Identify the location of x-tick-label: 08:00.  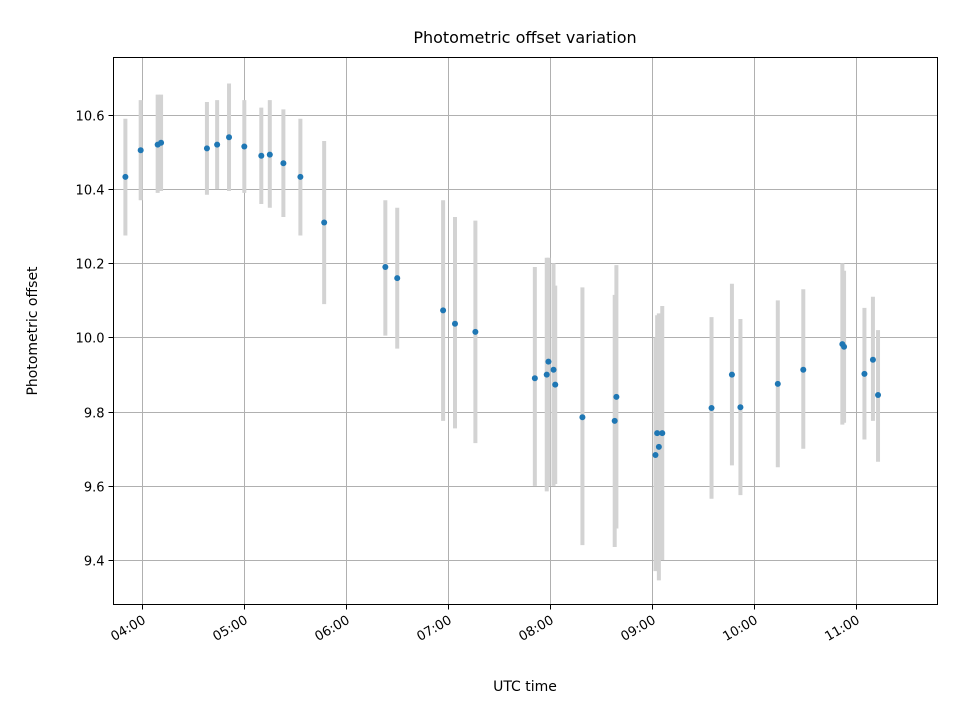
(537, 629).